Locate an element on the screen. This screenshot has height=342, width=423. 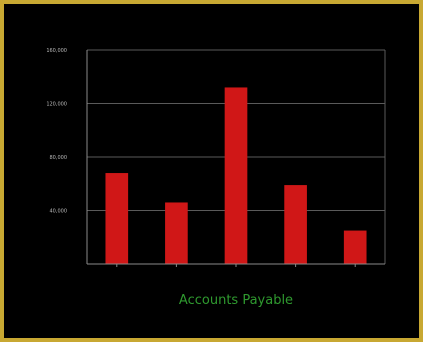
x-axis-label: Accounts Payable is located at coordinates (236, 300).